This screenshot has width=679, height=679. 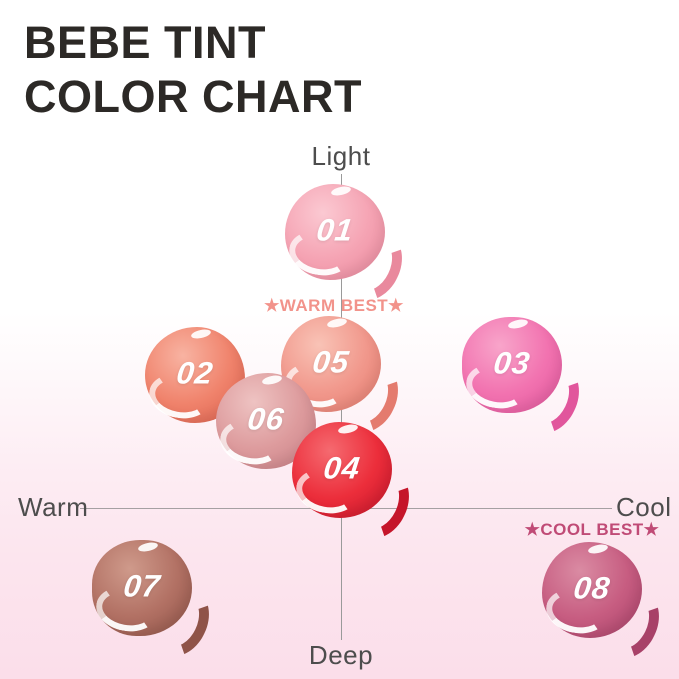 I want to click on swatch-number: 01, so click(x=335, y=230).